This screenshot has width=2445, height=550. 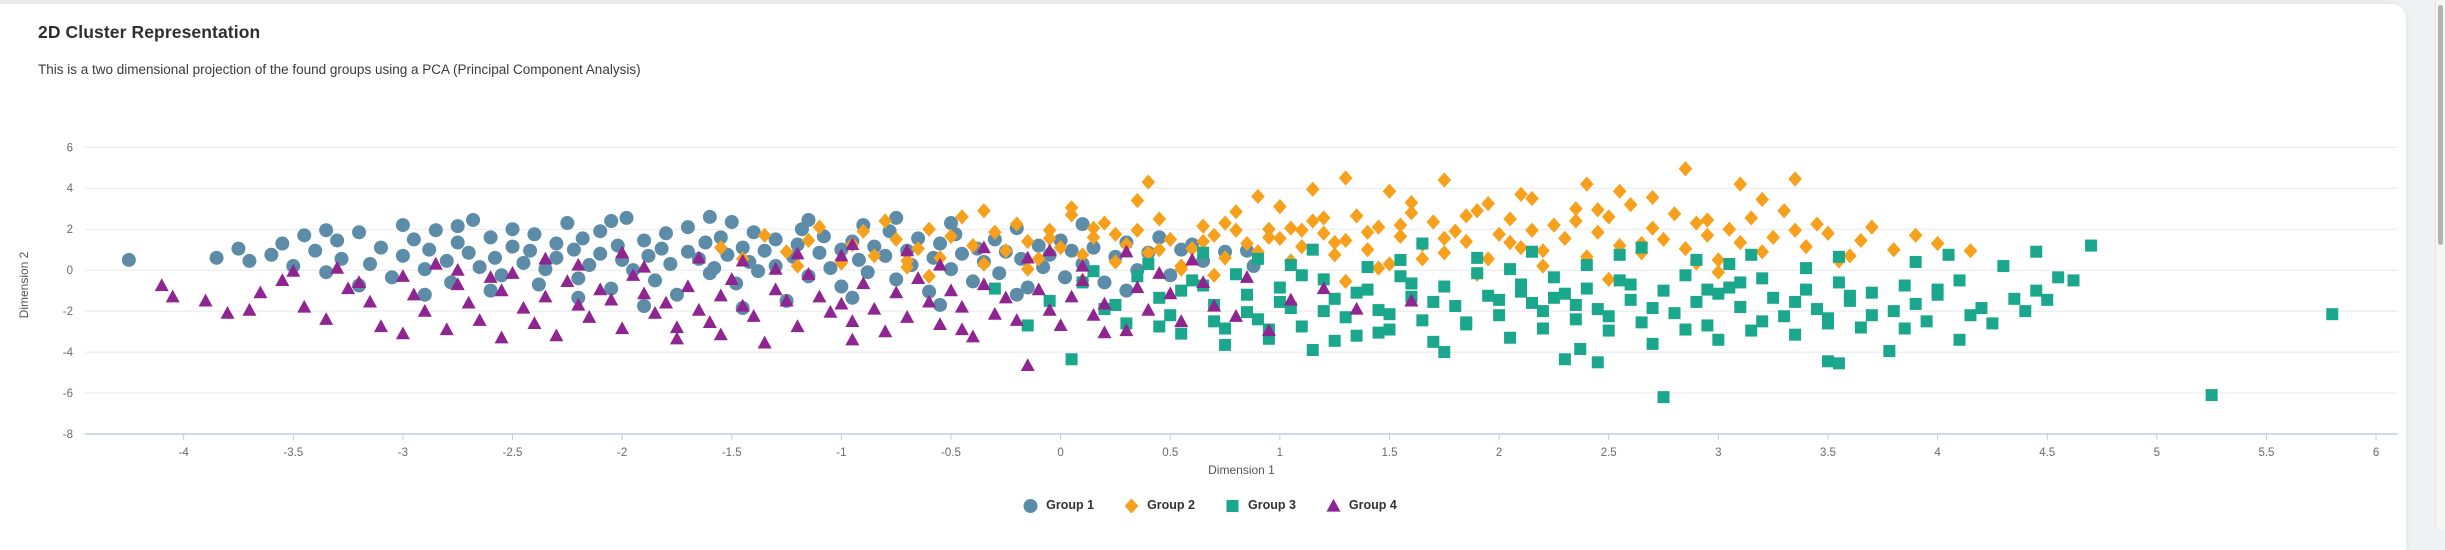 I want to click on chart-legend: Group 1 Group 2 Group 3 Group 4, so click(x=1210, y=505).